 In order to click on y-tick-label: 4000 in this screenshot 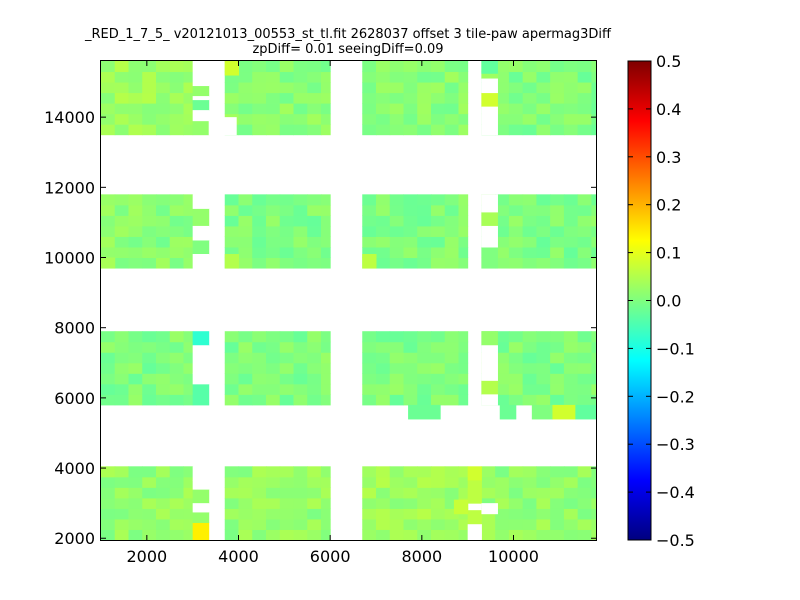, I will do `click(74, 468)`.